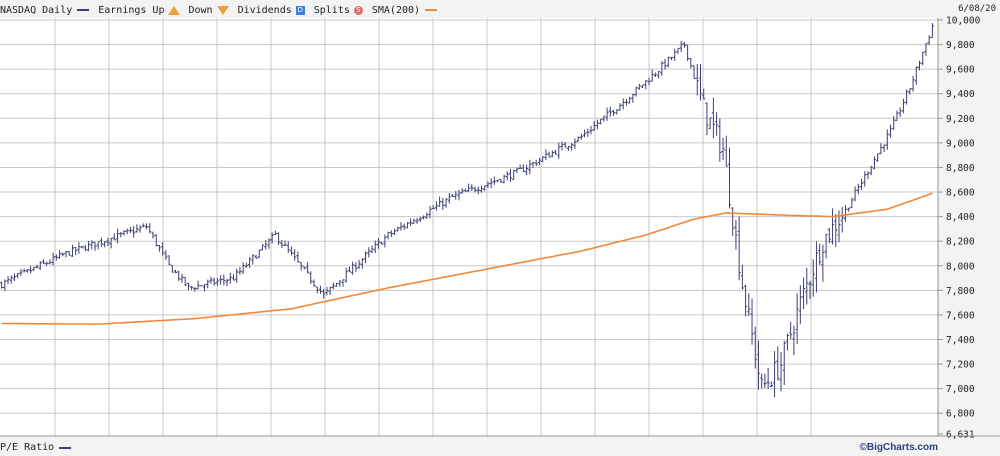  What do you see at coordinates (36, 447) in the screenshot?
I see `pe-ratio-legend: P/E Ratio` at bounding box center [36, 447].